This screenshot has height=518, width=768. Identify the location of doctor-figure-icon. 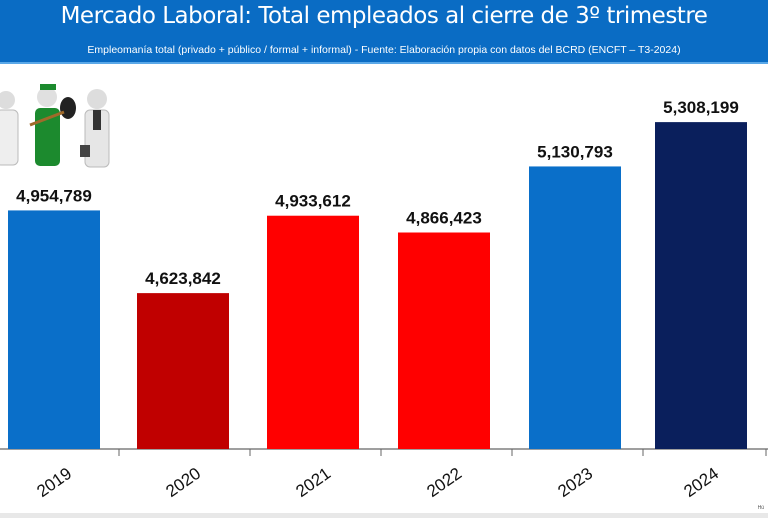
(9, 128).